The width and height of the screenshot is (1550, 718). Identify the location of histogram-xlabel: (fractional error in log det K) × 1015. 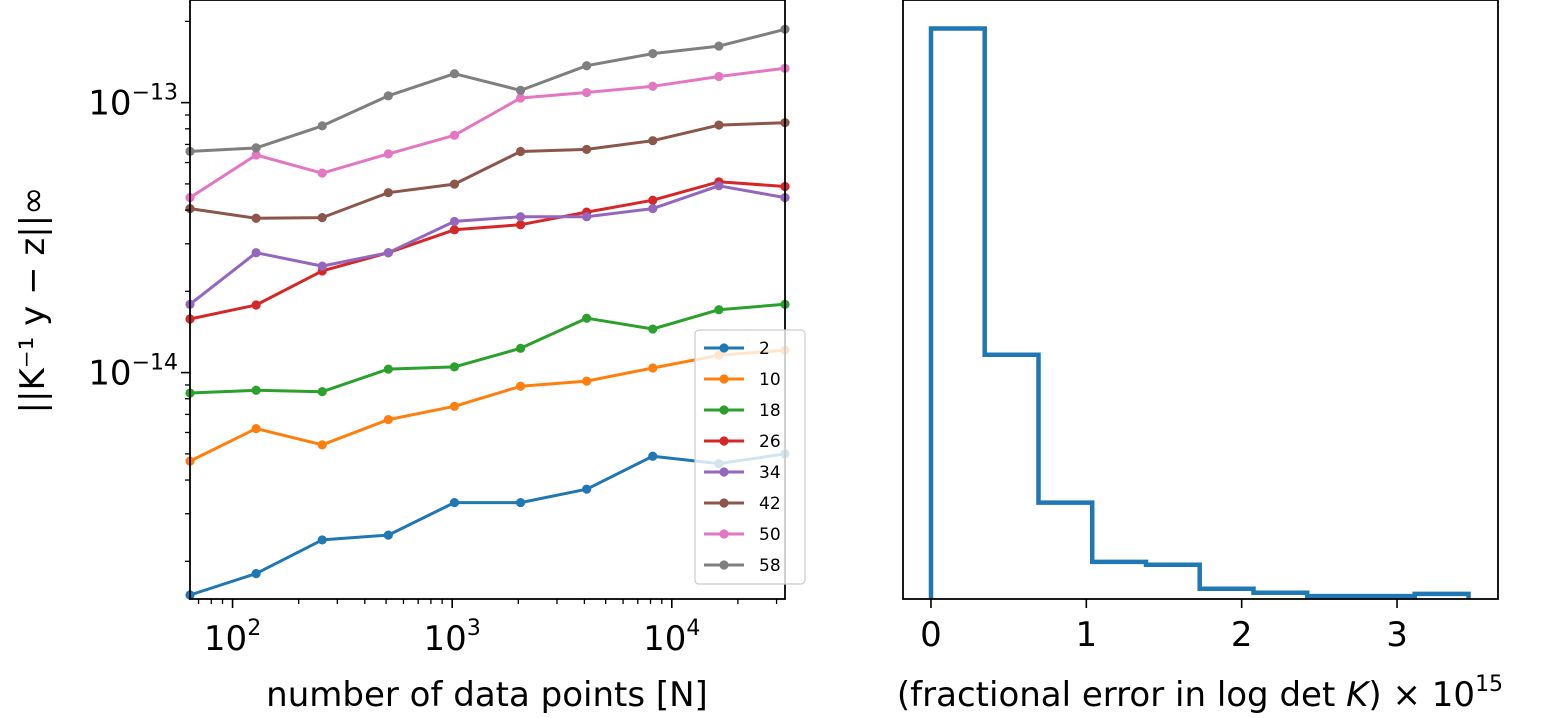
(1200, 693).